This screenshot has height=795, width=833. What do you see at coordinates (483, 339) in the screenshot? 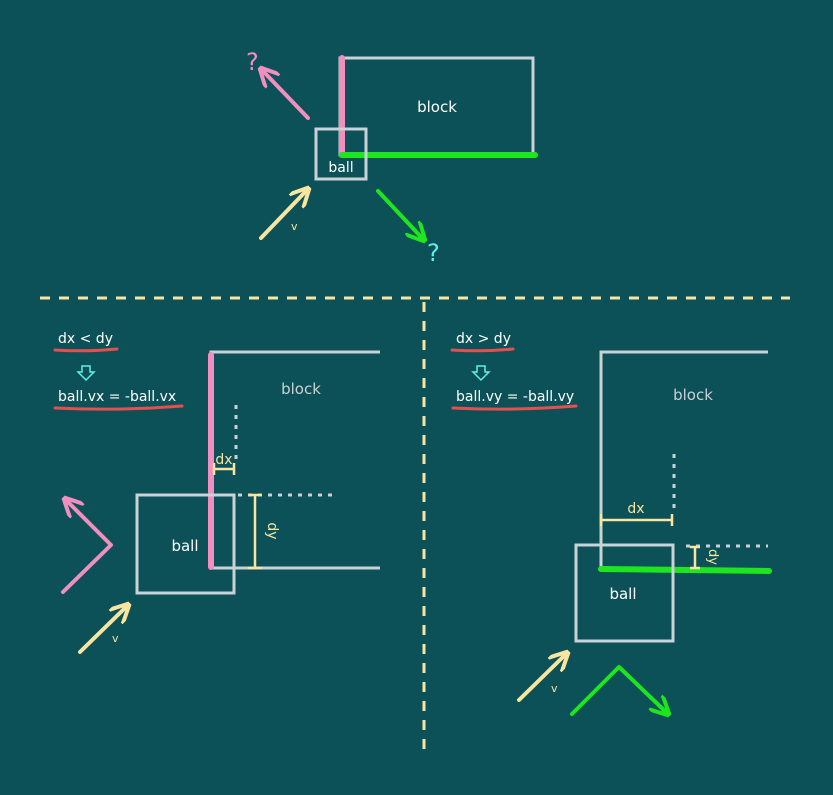
I see `right-condition: dx > dy` at bounding box center [483, 339].